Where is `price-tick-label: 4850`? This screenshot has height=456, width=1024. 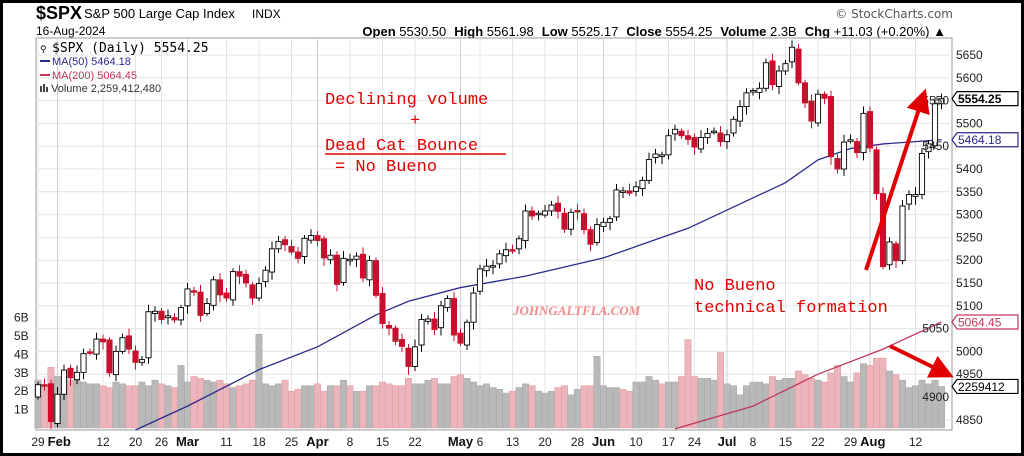 price-tick-label: 4850 is located at coordinates (969, 420).